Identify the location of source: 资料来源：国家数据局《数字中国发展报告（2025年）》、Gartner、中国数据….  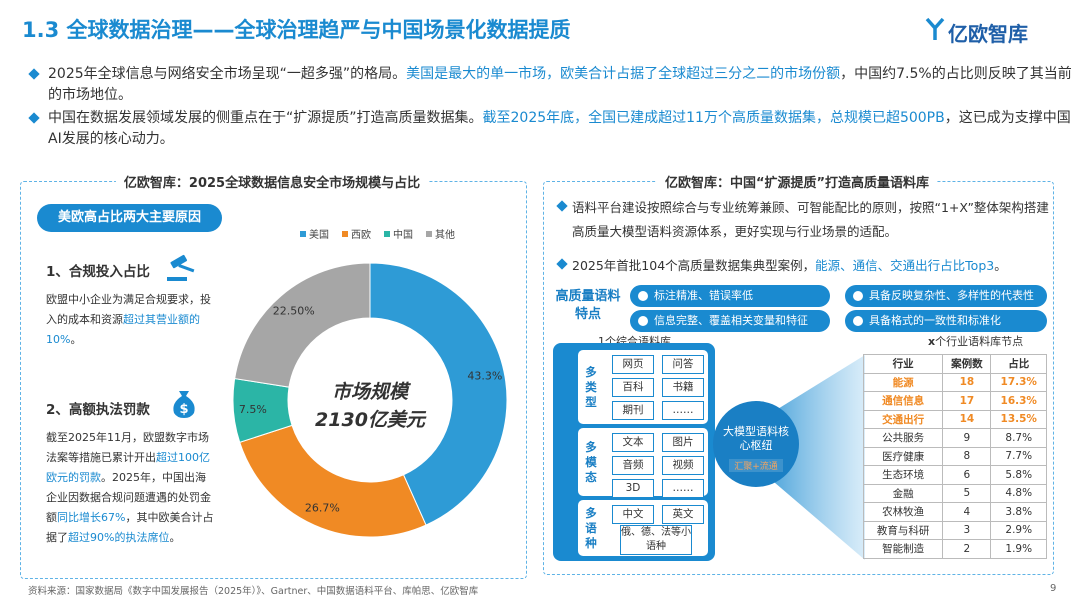
(253, 591).